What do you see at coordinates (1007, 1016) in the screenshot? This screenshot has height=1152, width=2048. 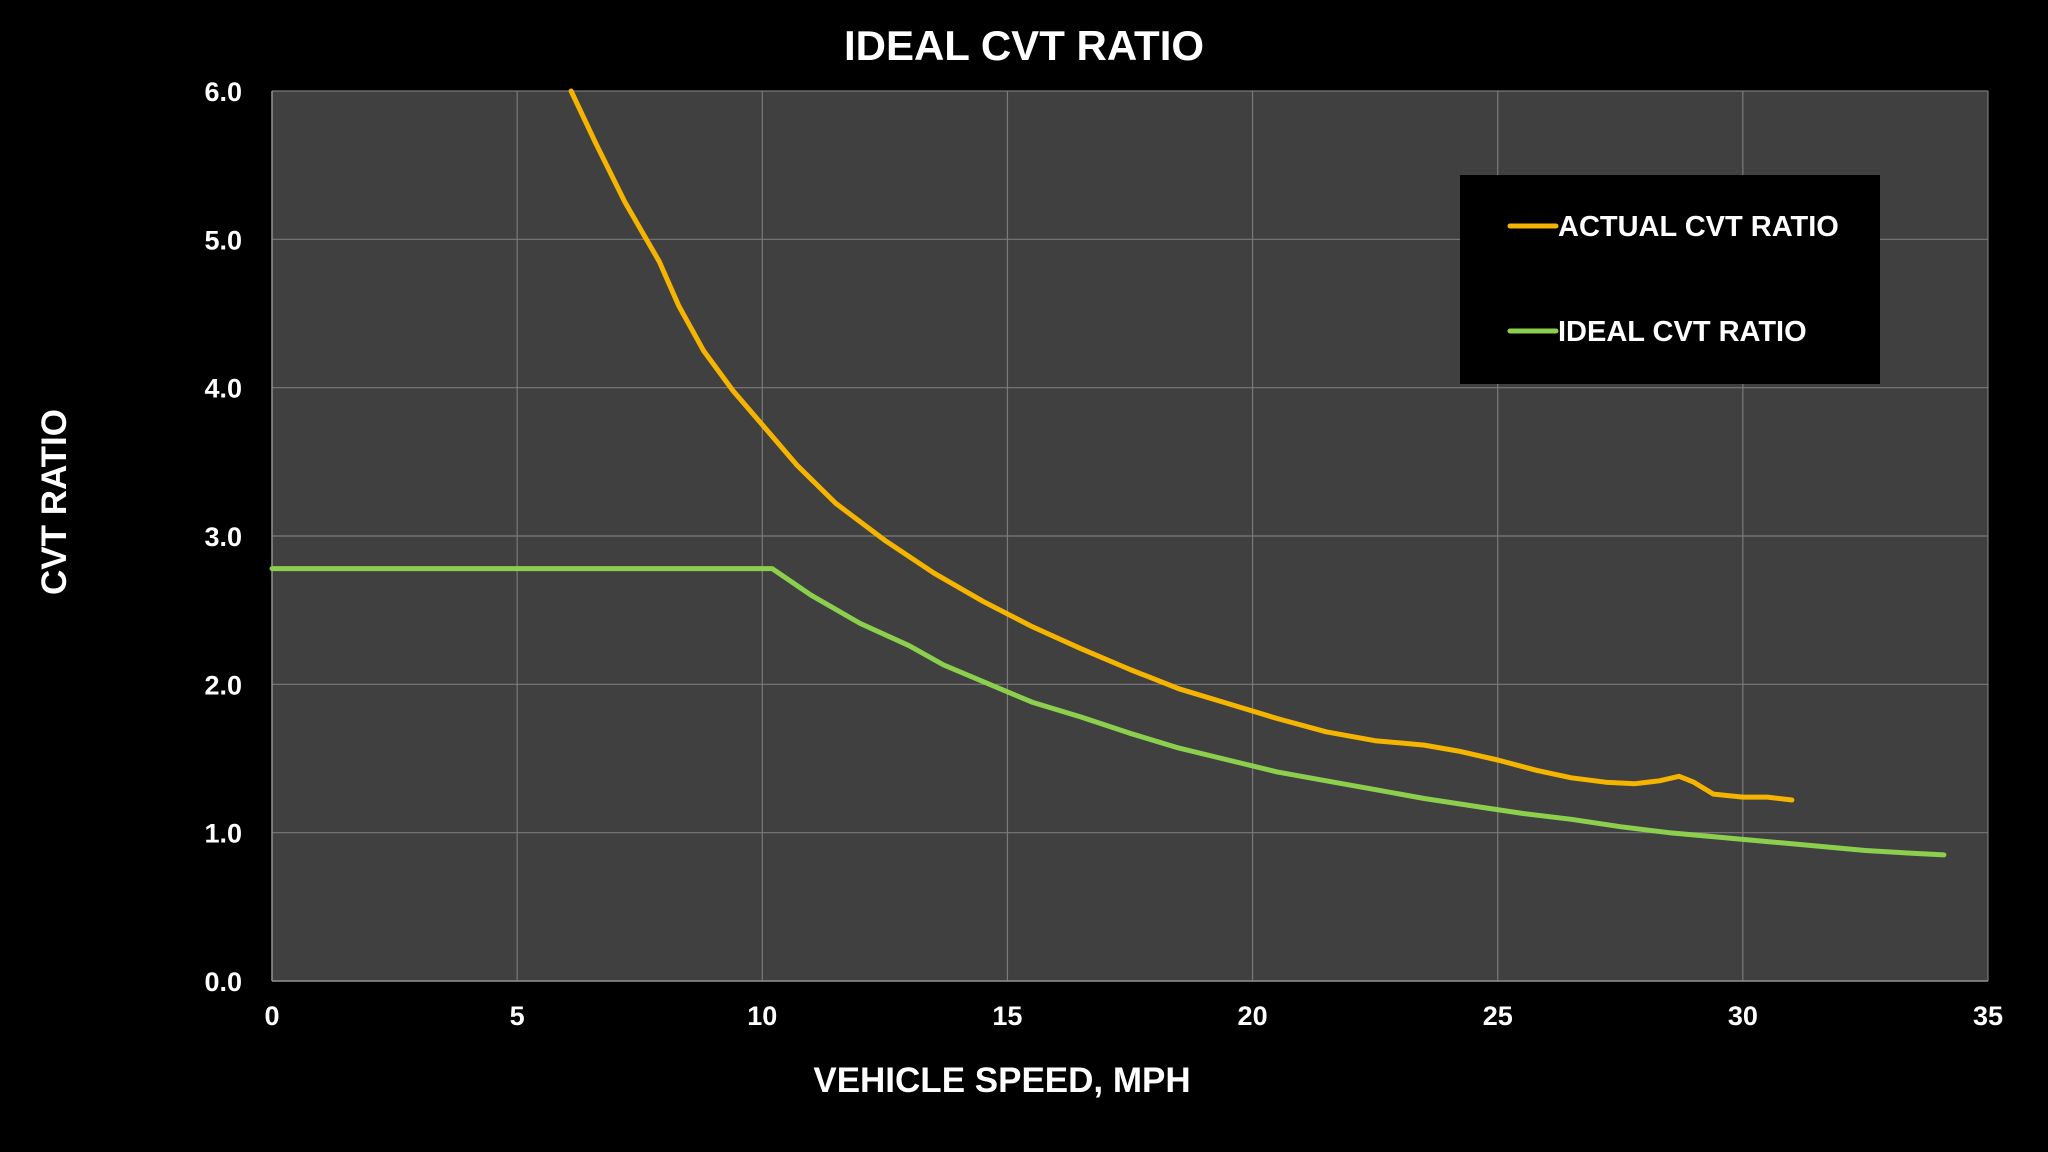 I see `x-tick-label: 15` at bounding box center [1007, 1016].